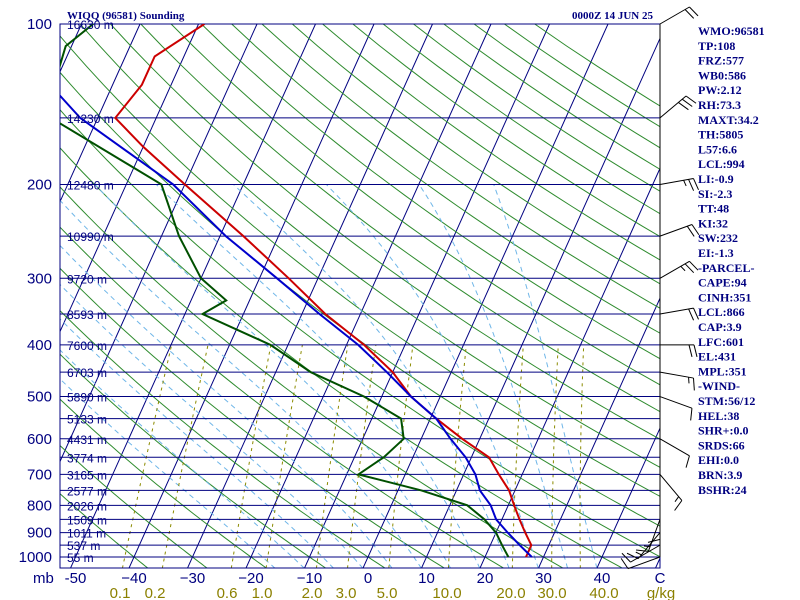 The image size is (800, 600). Describe the element at coordinates (721, 61) in the screenshot. I see `index-value: FRZ:577` at that location.